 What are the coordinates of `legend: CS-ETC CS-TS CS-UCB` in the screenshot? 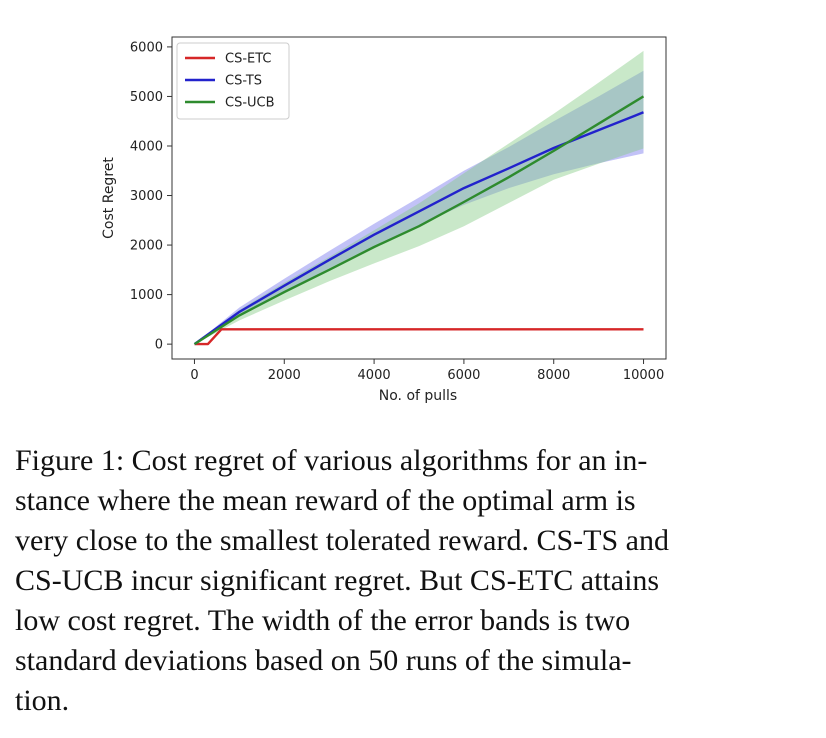 It's located at (233, 81).